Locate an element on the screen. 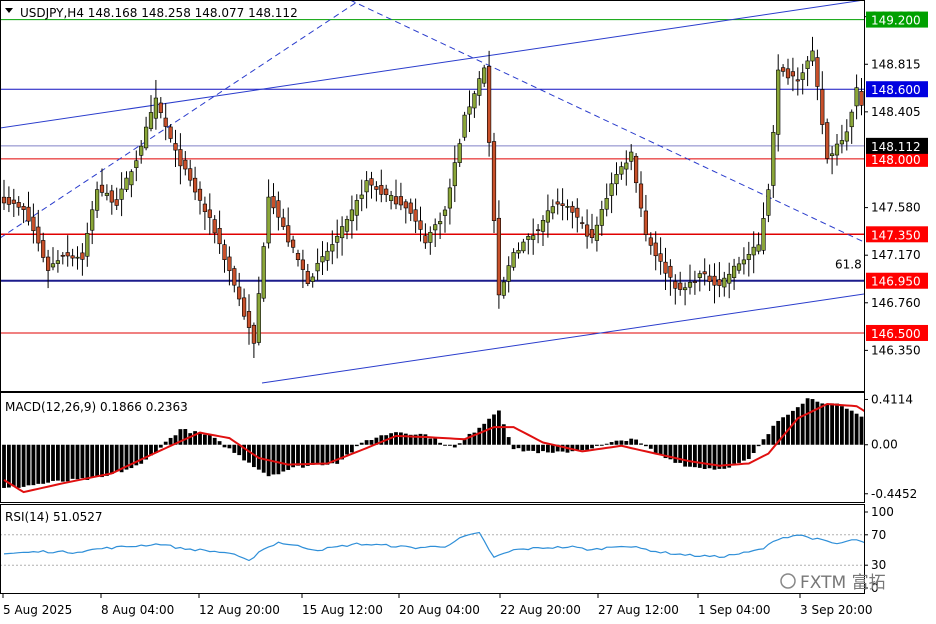  level-price-tag: 146.500 is located at coordinates (896, 334).